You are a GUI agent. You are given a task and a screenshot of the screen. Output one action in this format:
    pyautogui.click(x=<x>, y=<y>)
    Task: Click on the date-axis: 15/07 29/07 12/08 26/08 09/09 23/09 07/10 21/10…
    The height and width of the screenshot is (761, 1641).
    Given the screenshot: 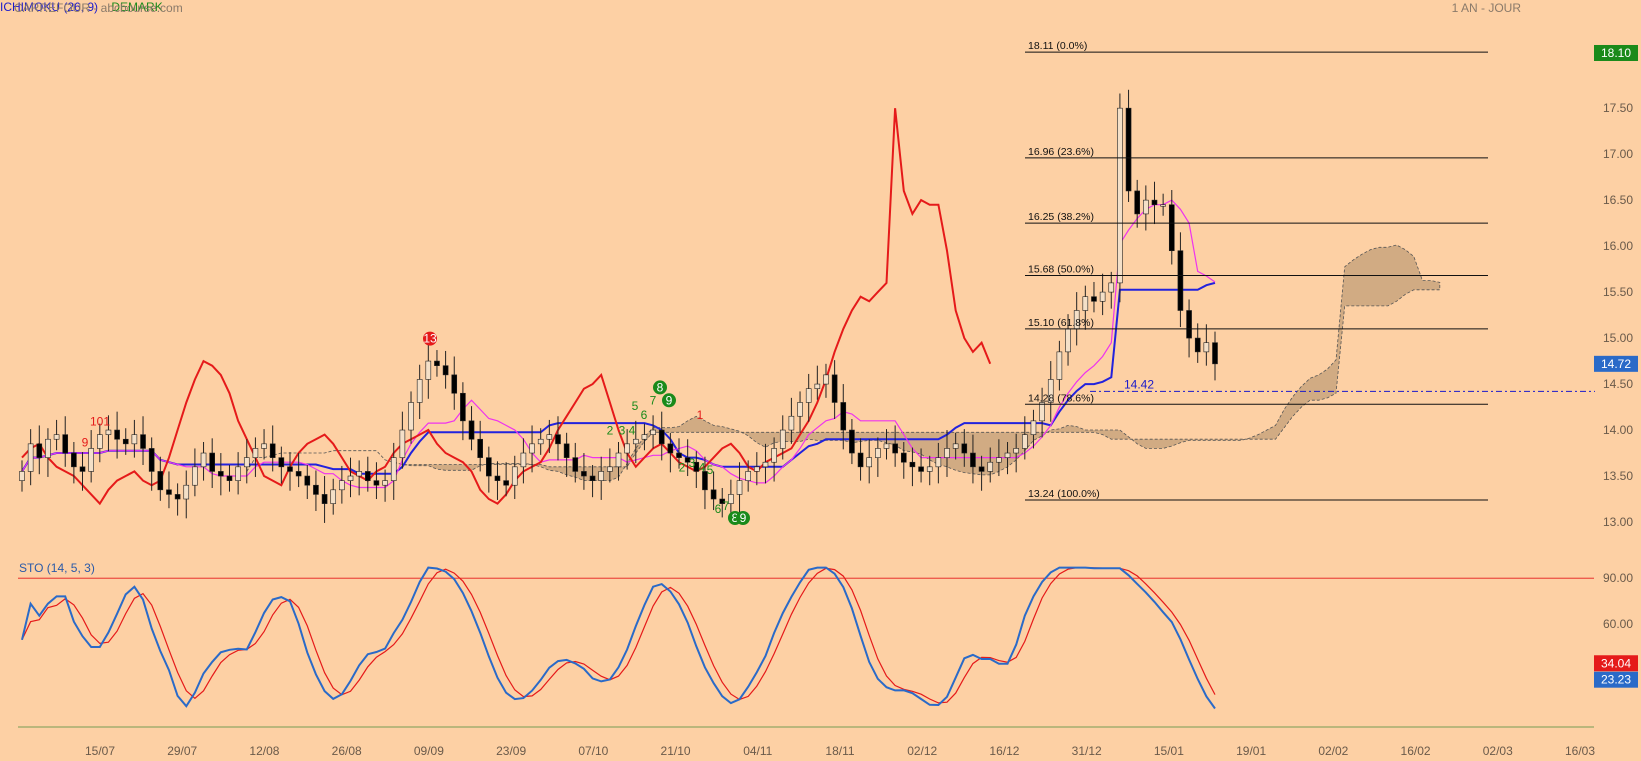 What is the action you would take?
    pyautogui.click(x=840, y=751)
    